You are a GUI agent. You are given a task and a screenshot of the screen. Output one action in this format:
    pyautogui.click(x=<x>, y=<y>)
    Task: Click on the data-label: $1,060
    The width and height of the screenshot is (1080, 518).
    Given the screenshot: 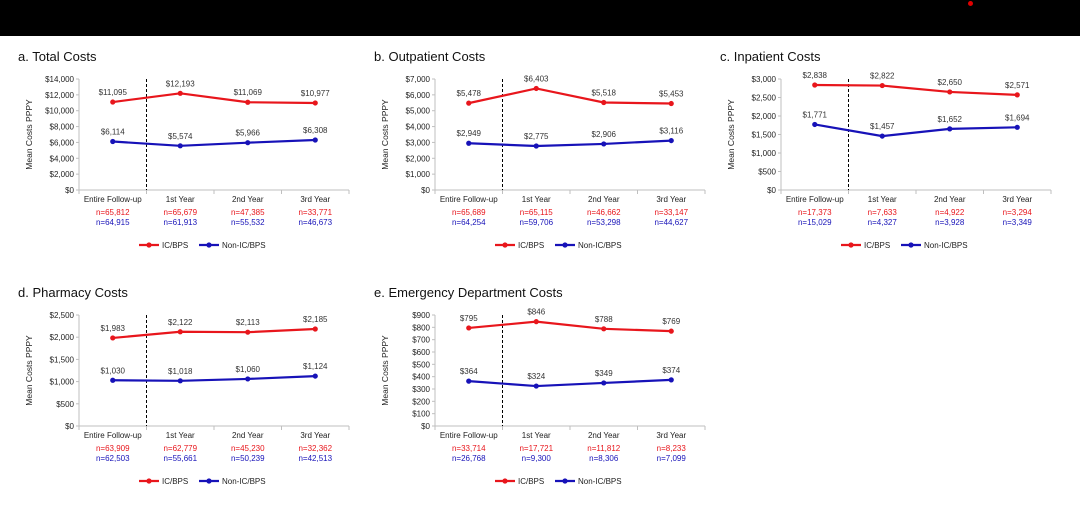 What is the action you would take?
    pyautogui.click(x=248, y=369)
    